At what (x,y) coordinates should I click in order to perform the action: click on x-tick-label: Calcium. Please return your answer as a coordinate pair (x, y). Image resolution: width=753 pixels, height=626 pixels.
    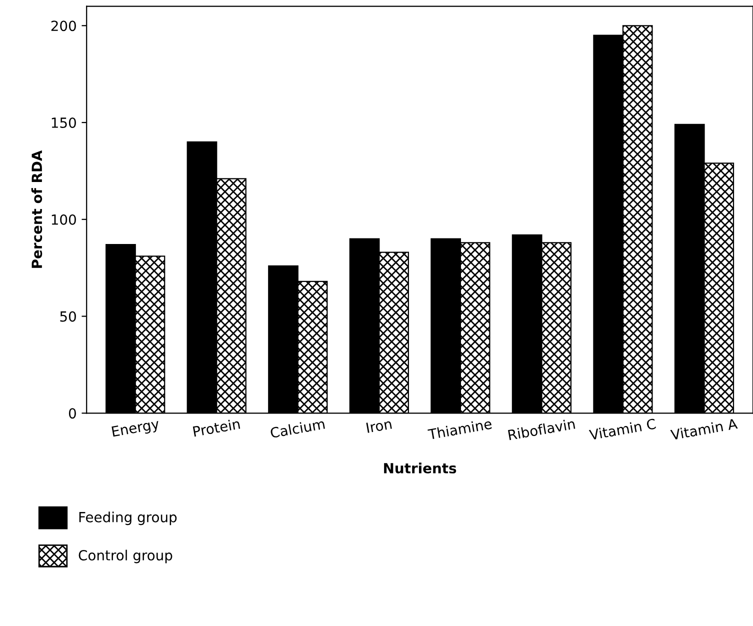
    Looking at the image, I should click on (297, 428).